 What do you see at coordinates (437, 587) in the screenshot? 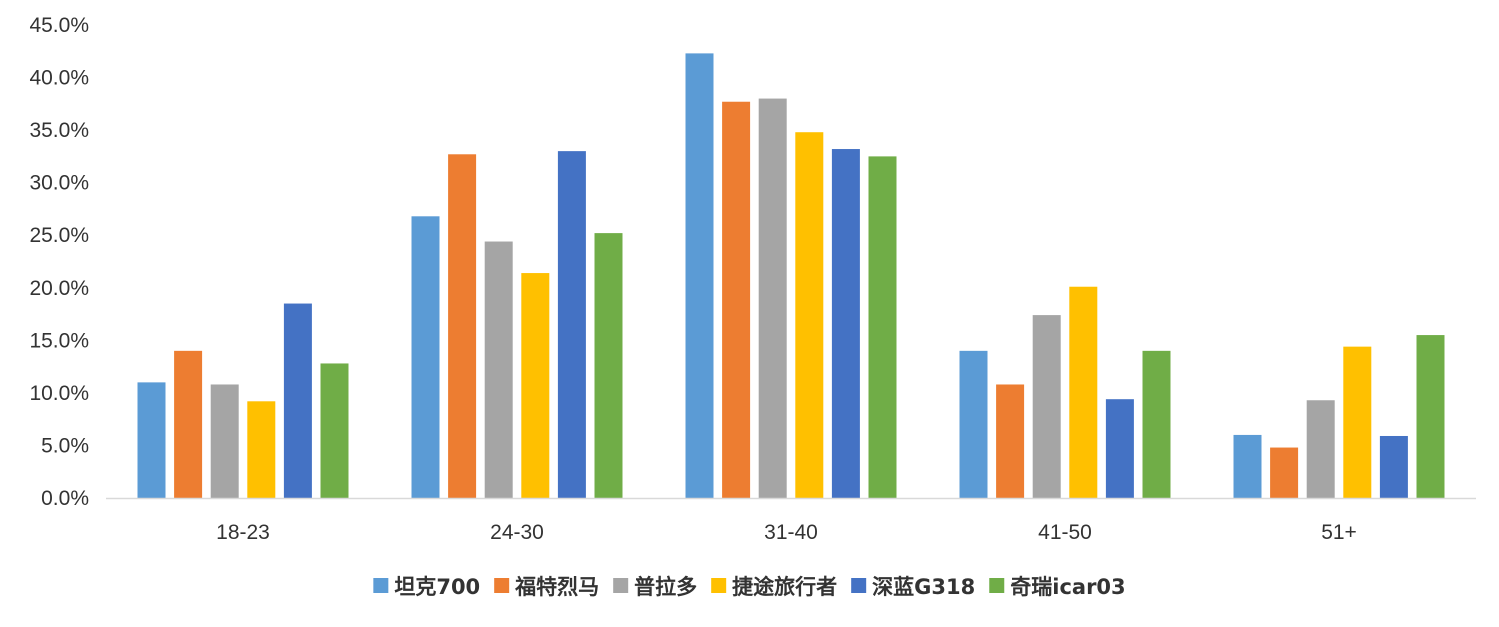
I see `legend-label: 坦克700` at bounding box center [437, 587].